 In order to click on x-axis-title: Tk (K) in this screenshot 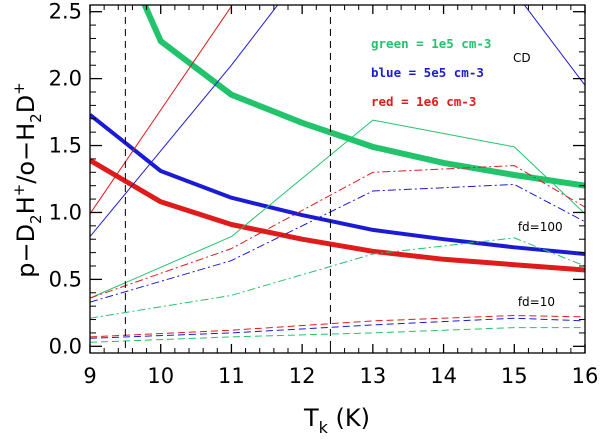, I will do `click(336, 420)`.